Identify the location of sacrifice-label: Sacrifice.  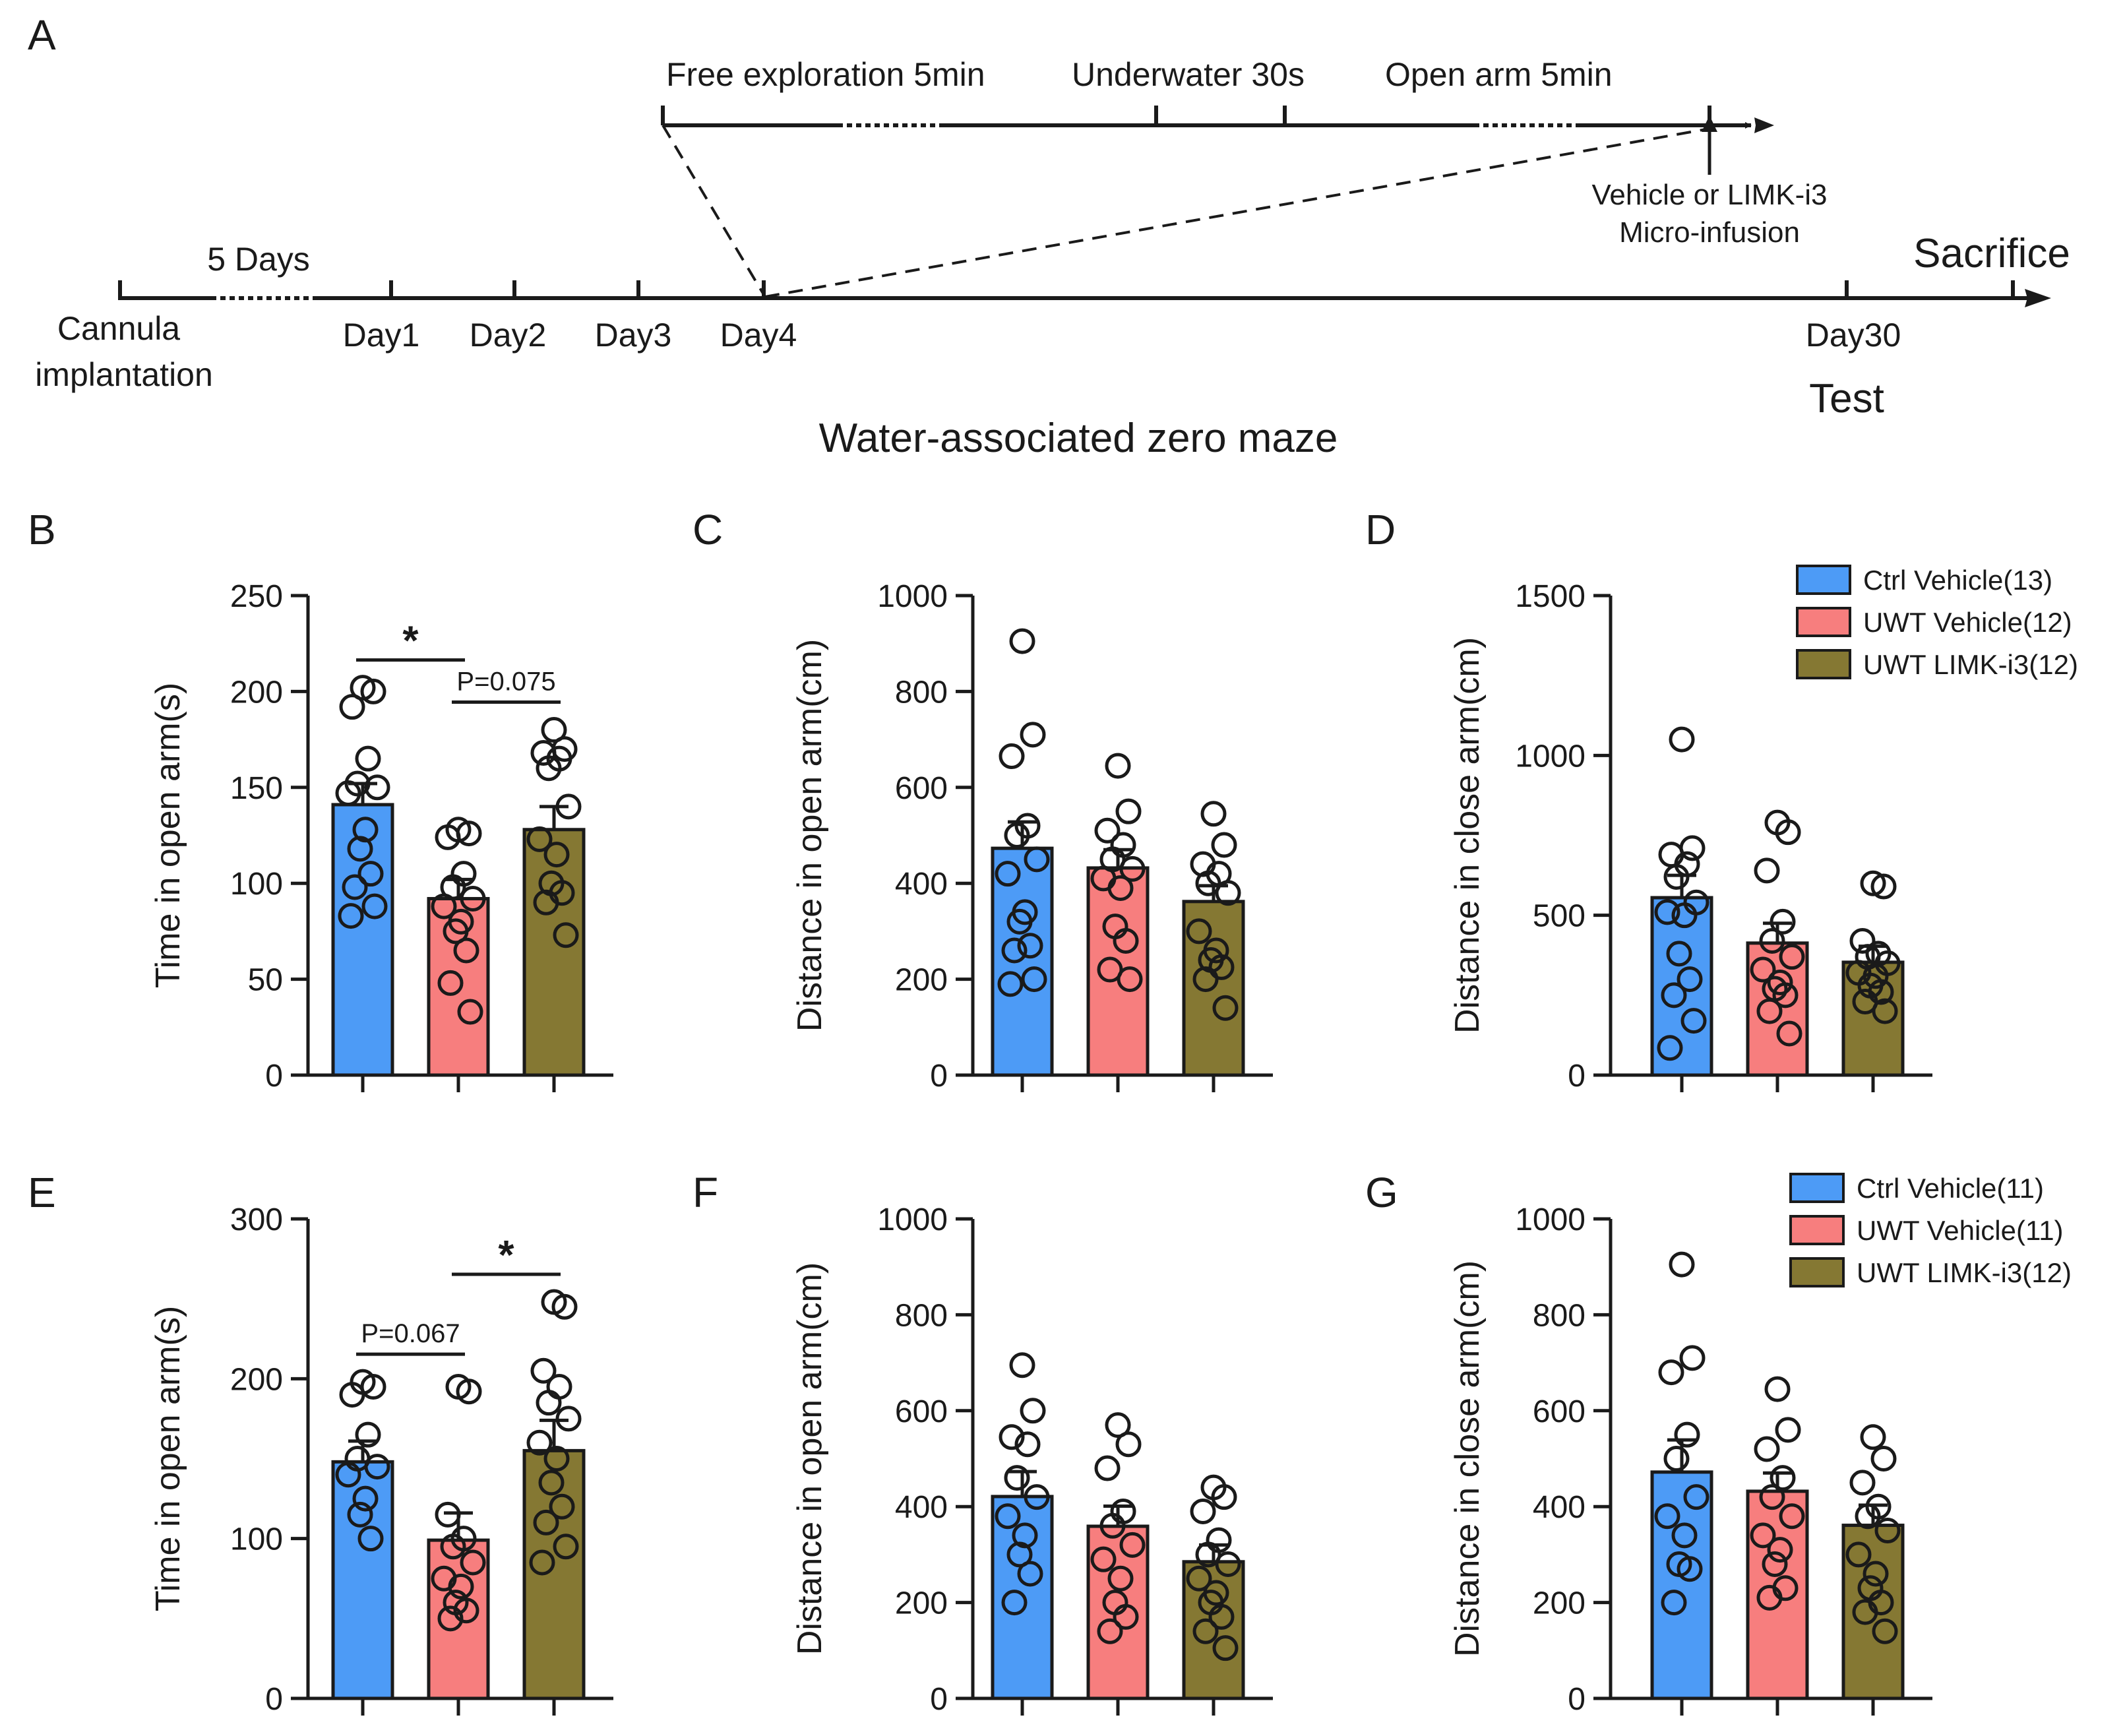
(1991, 253).